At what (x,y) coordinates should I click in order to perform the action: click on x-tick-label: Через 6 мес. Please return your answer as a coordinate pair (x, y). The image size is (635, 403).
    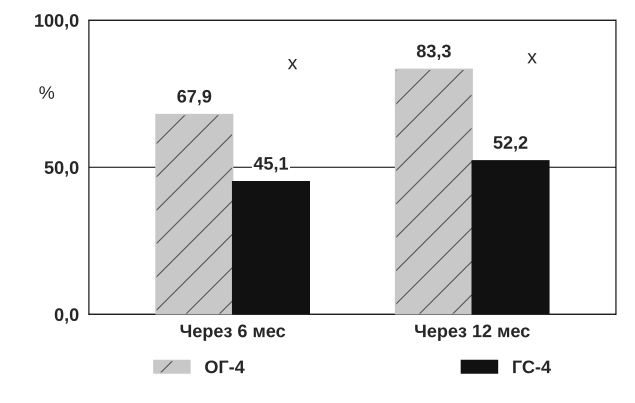
    Looking at the image, I should click on (233, 332).